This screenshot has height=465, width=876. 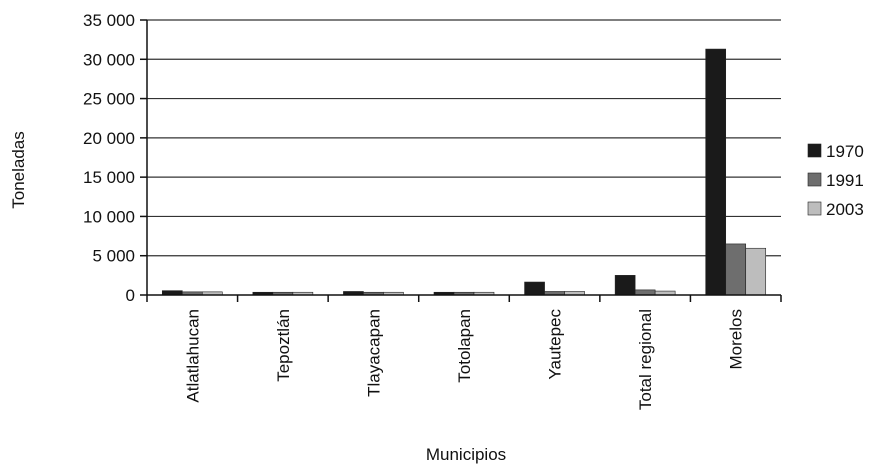 I want to click on x-axis-title: Municipios, so click(x=466, y=454).